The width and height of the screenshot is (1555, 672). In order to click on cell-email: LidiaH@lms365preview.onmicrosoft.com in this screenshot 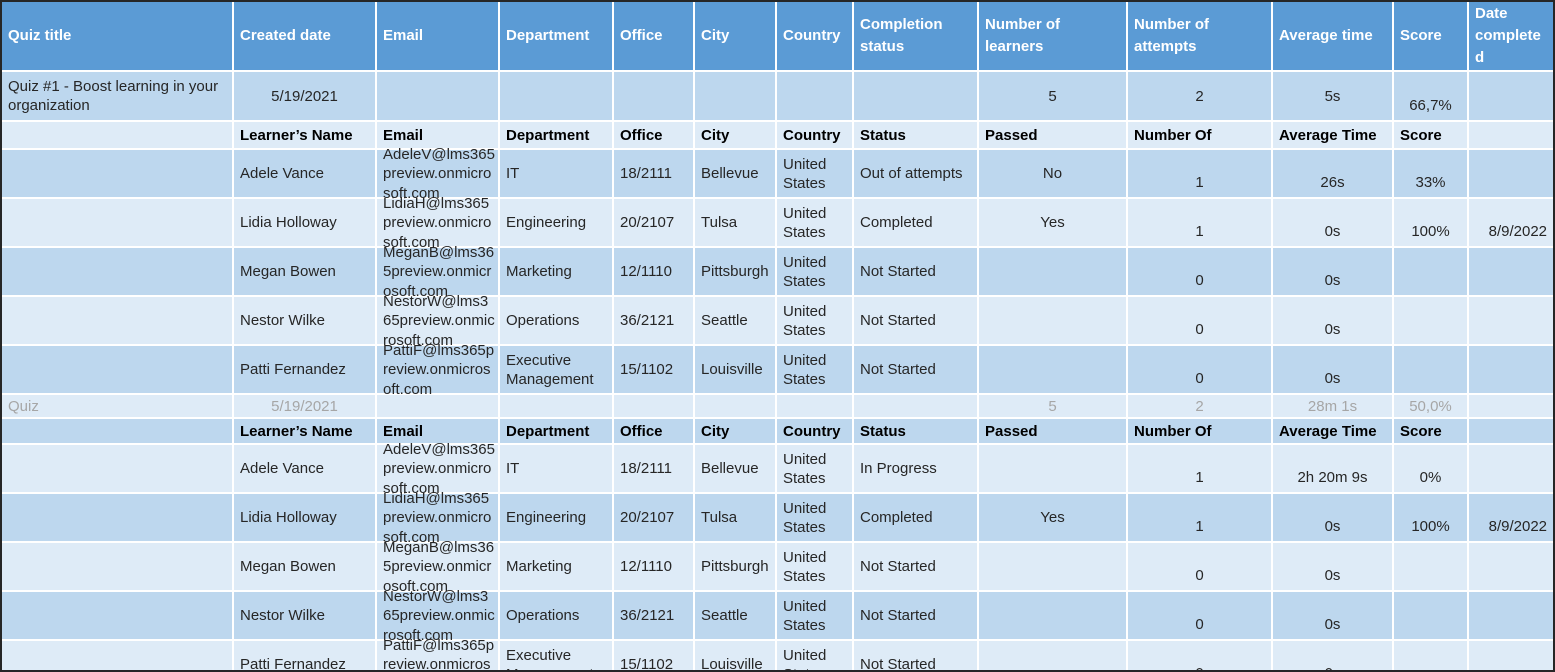, I will do `click(437, 222)`.